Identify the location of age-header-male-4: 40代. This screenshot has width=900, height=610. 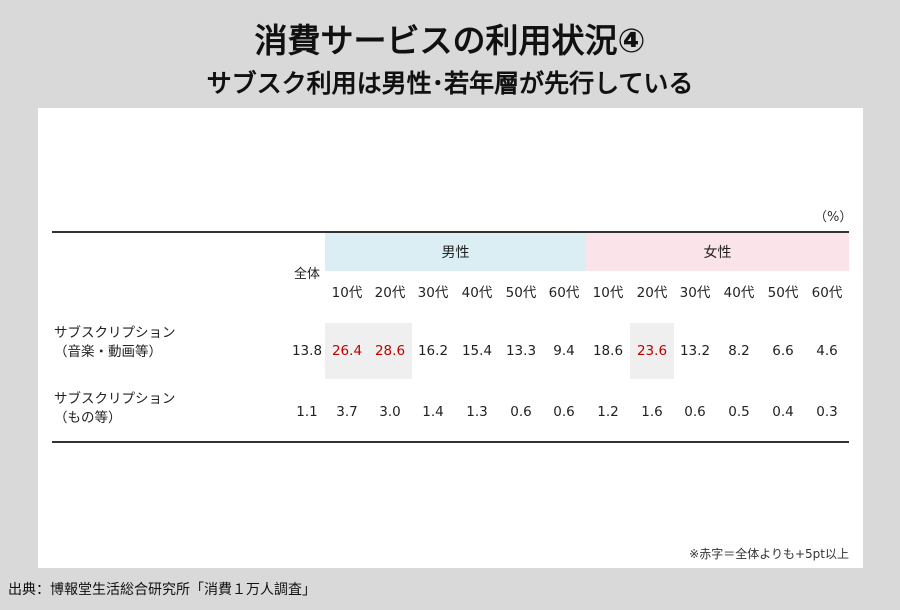
(477, 293).